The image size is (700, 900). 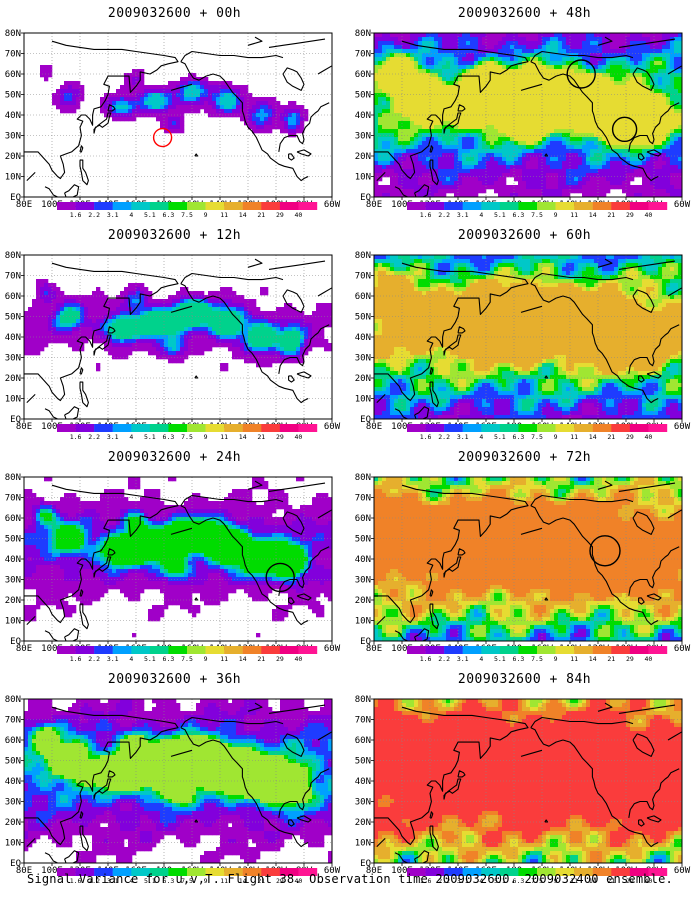 What do you see at coordinates (630, 881) in the screenshot?
I see `colorbar-label: 29` at bounding box center [630, 881].